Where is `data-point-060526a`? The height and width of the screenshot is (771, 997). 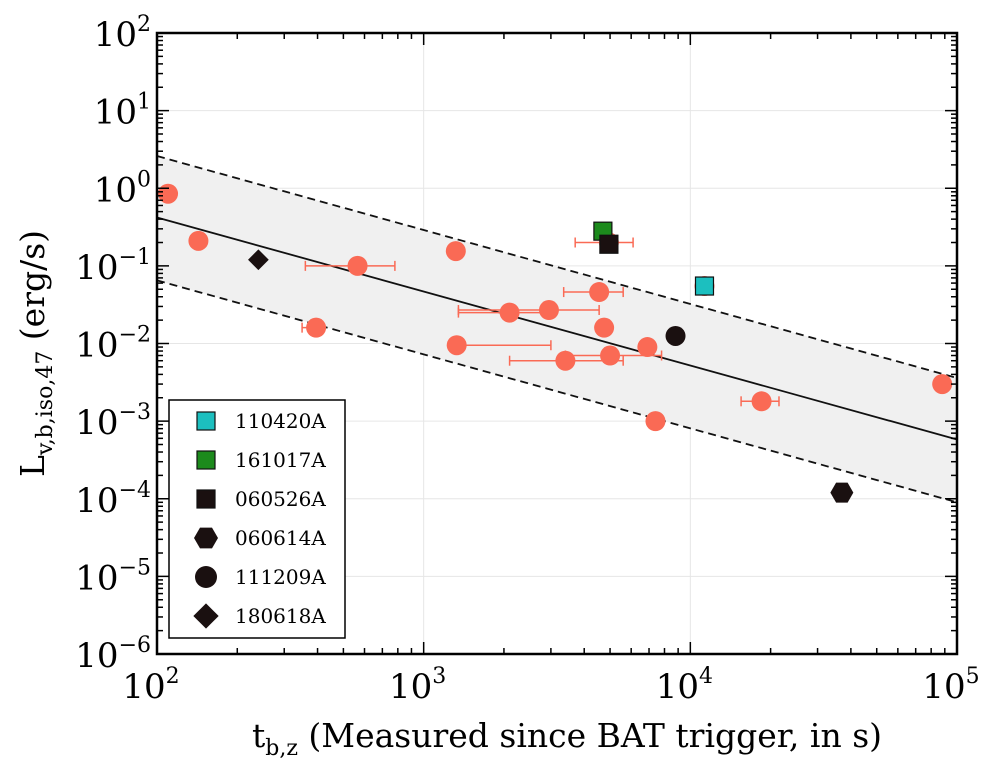 data-point-060526a is located at coordinates (609, 244).